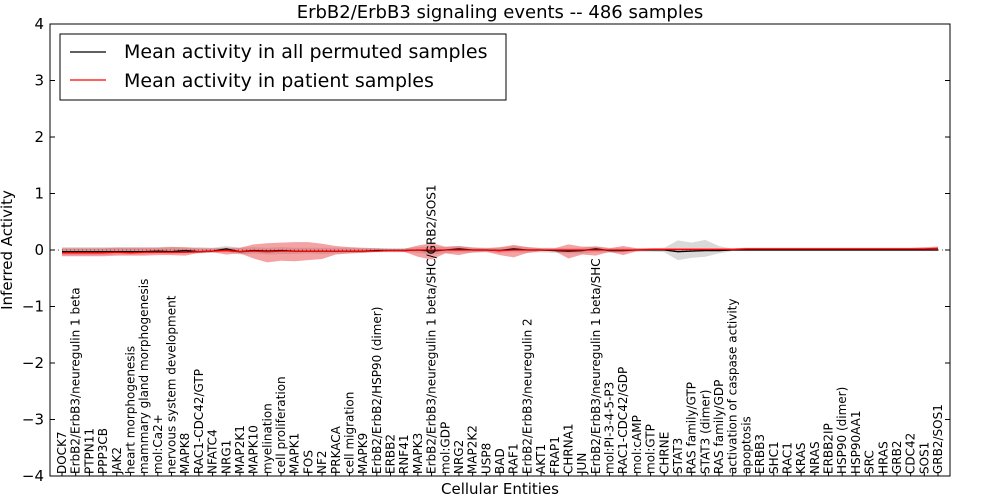  I want to click on y-tick-label: 3, so click(39, 81).